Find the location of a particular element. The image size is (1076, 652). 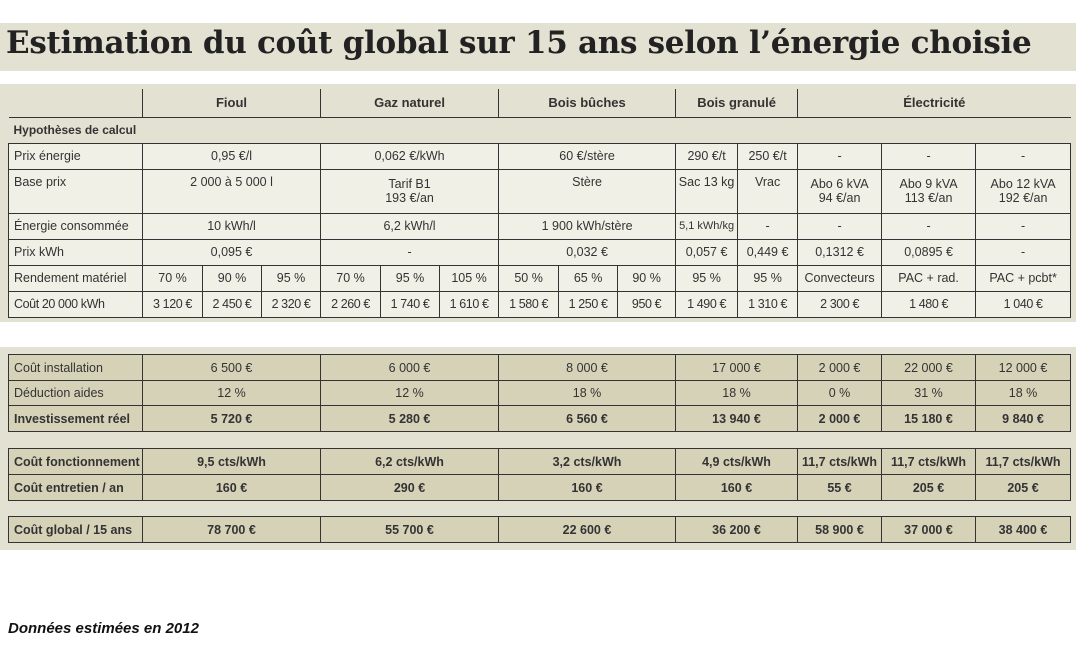

cell: 18 % is located at coordinates (736, 393).